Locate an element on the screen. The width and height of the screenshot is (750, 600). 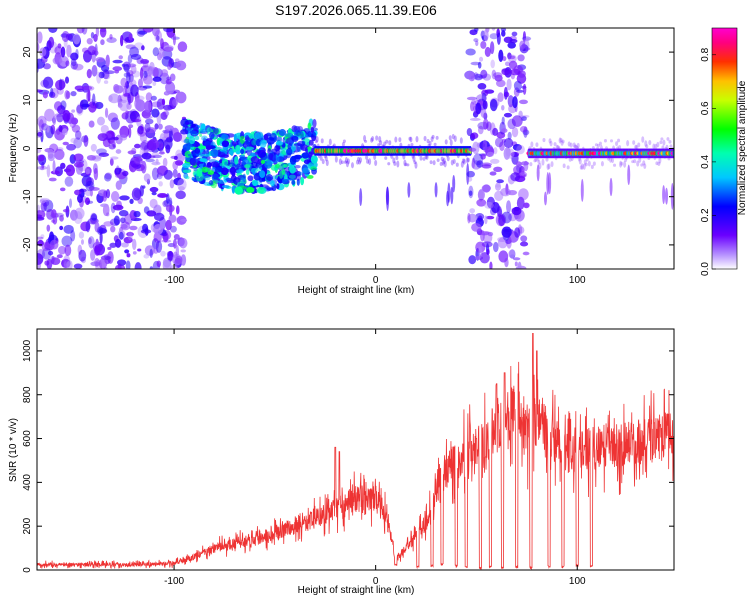
colorbar-tick-label: 0.6 is located at coordinates (705, 108).